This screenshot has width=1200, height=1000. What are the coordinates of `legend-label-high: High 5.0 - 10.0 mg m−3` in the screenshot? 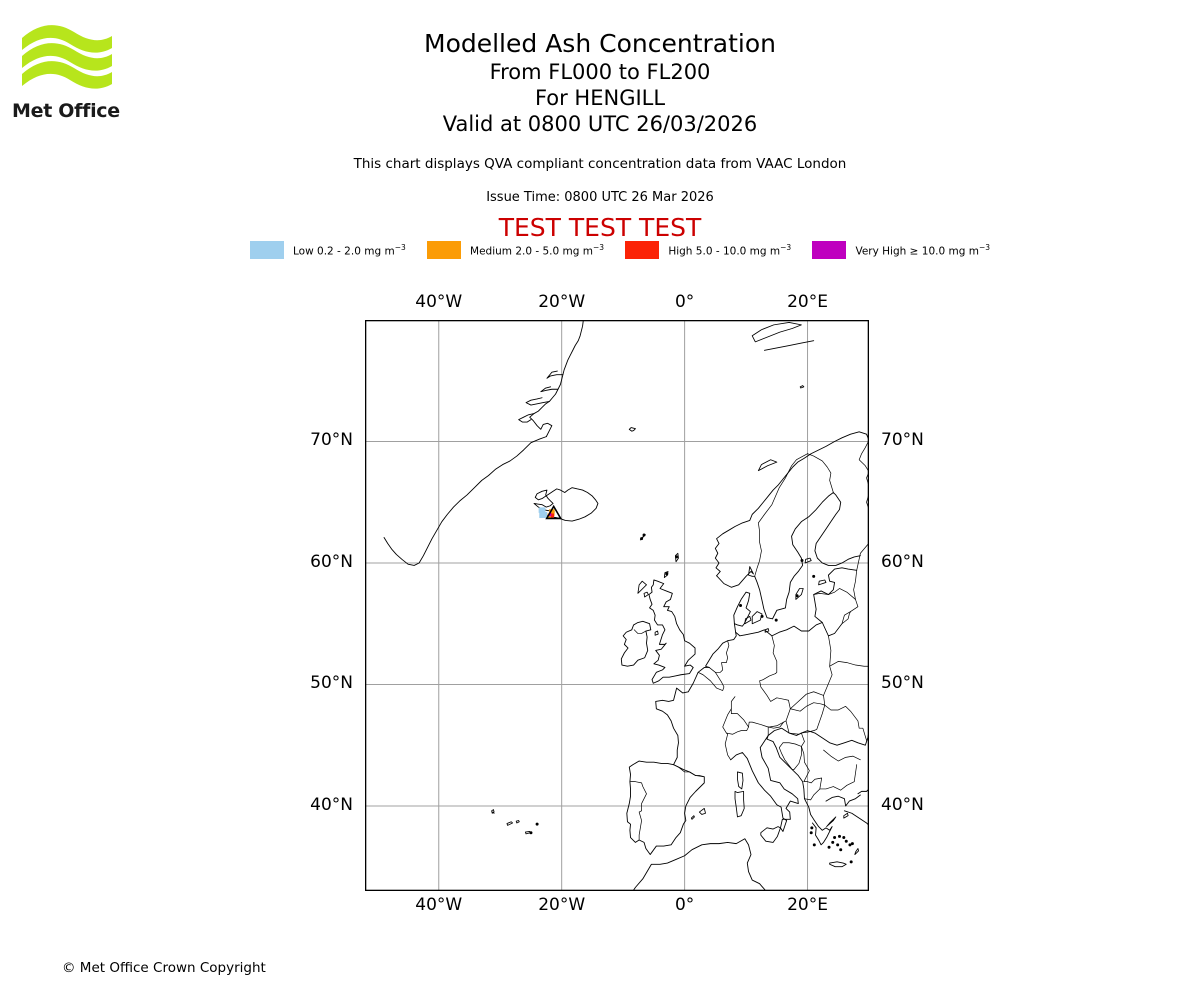 It's located at (730, 250).